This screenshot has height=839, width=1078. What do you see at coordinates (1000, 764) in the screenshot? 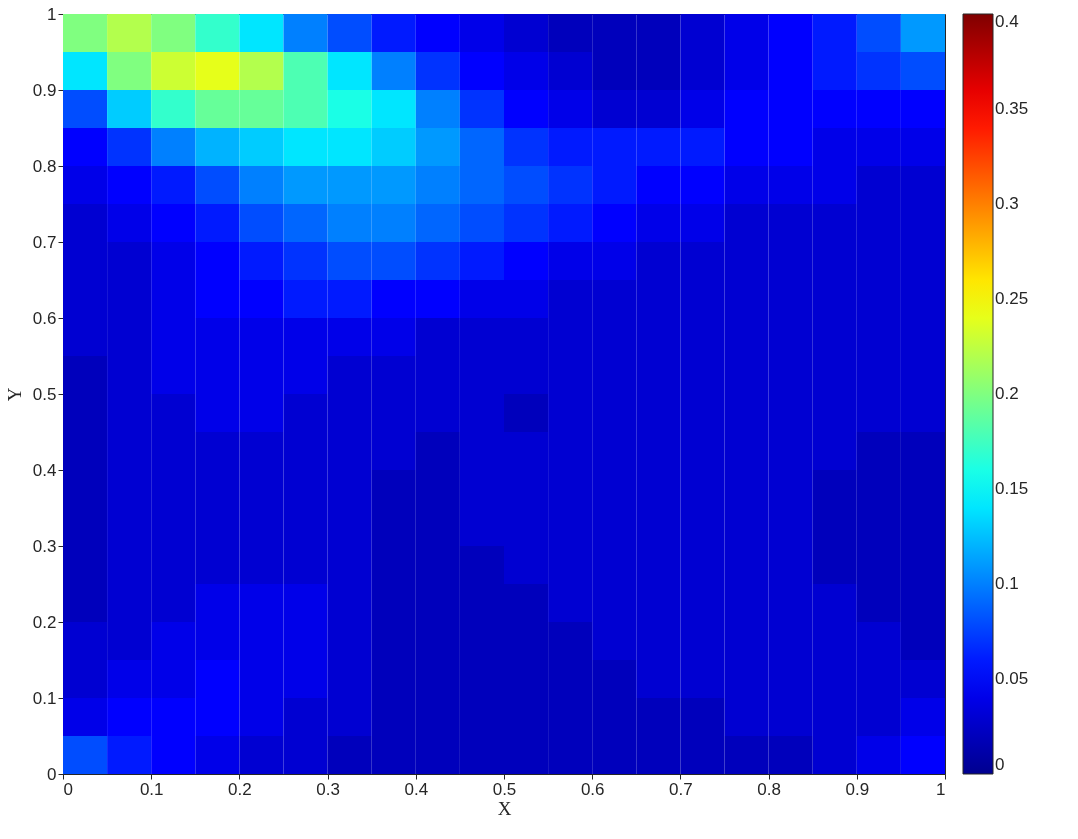
I see `color-bar-label: 0` at bounding box center [1000, 764].